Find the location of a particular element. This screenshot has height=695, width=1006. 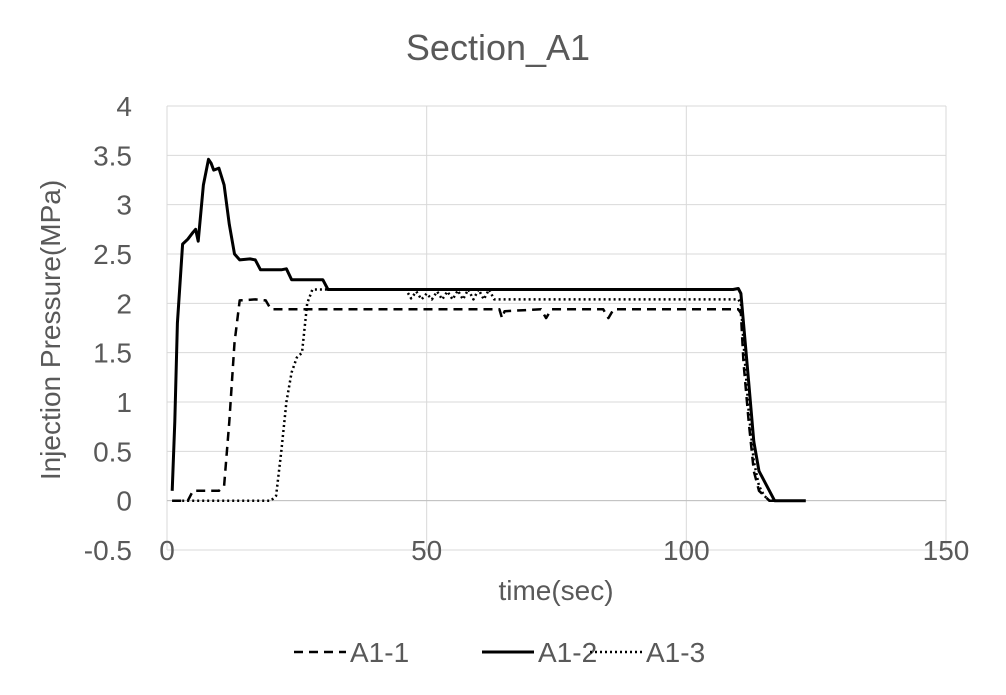

y-tick-label: 2.5 is located at coordinates (112, 254).